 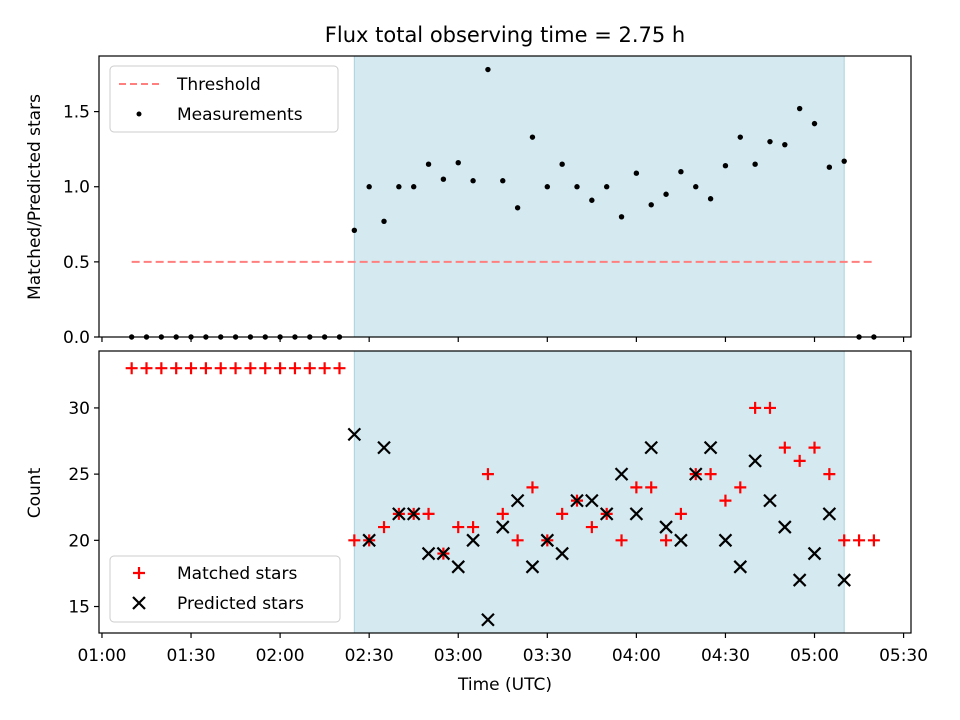 I want to click on x-tick-label: 04:30, so click(x=725, y=656).